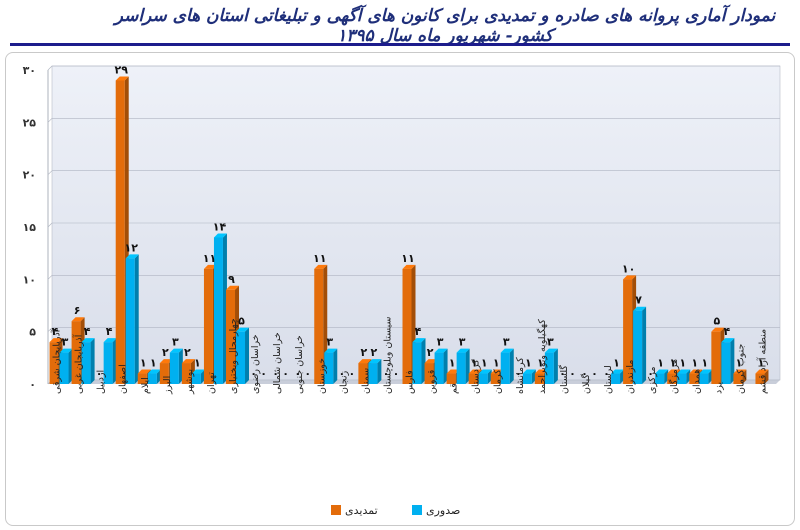 The image size is (800, 530). I want to click on x-tick-label: سمنان, so click(365, 381).